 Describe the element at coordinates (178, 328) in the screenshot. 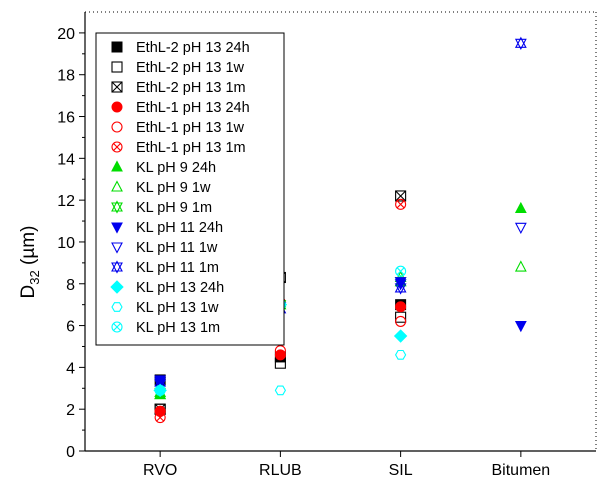

I see `legend-label: KL pH 13 1m` at that location.